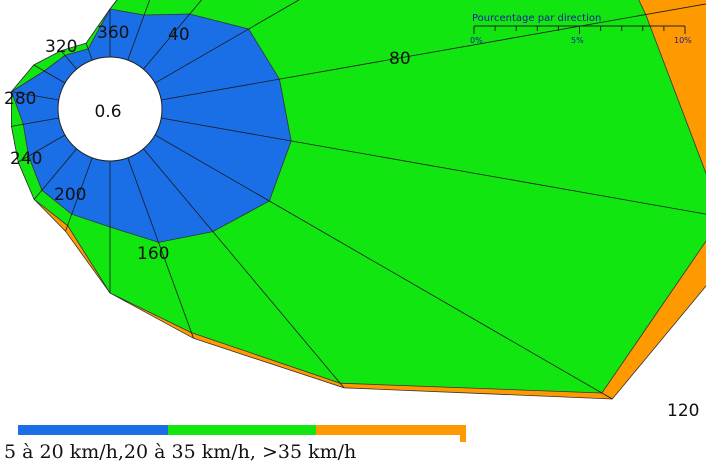 The image size is (706, 472). I want to click on calm-circle, so click(110, 109).